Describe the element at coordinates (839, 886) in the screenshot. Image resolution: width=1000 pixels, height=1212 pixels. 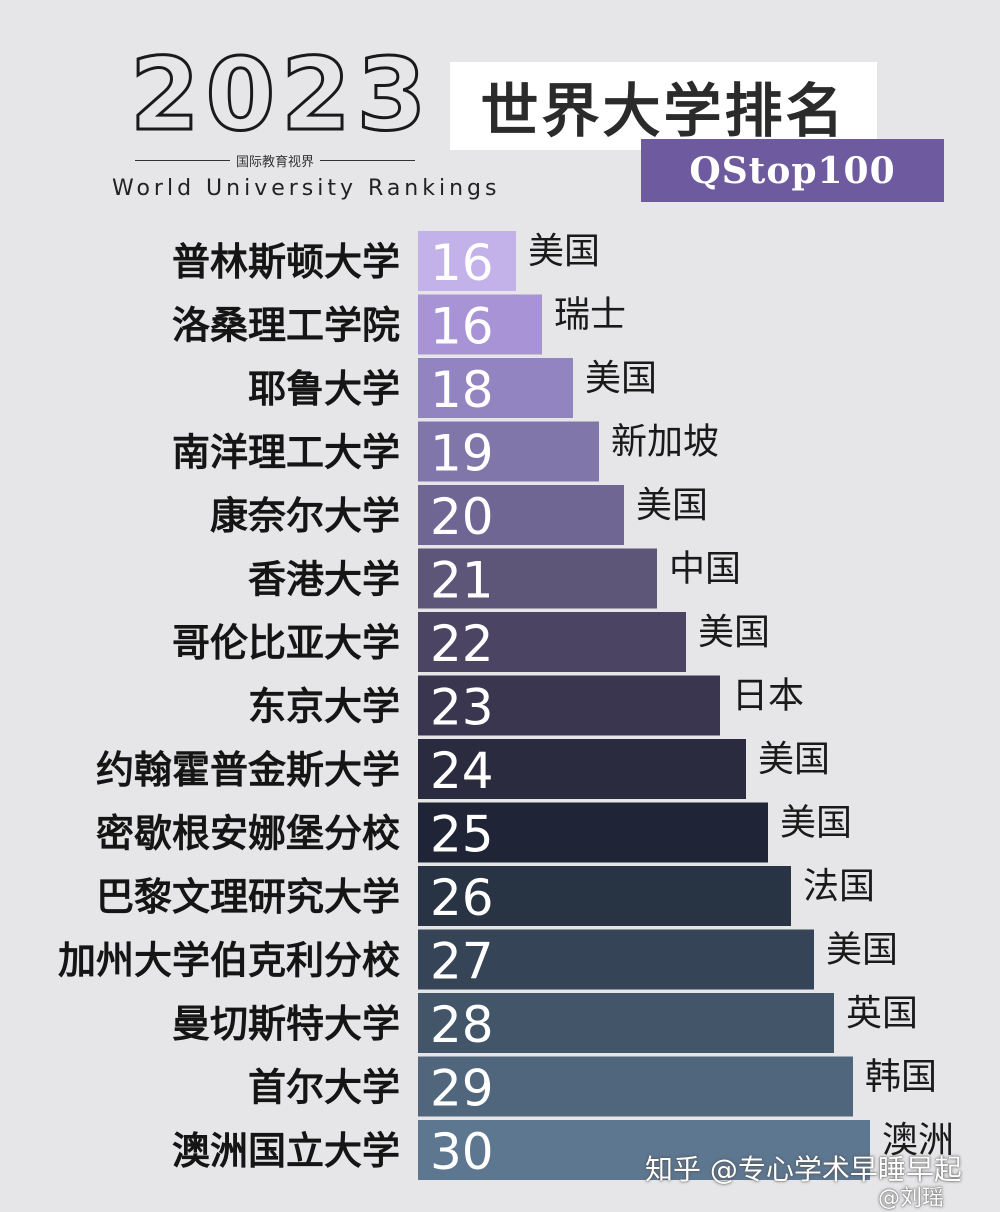
I see `country-label: 法国` at that location.